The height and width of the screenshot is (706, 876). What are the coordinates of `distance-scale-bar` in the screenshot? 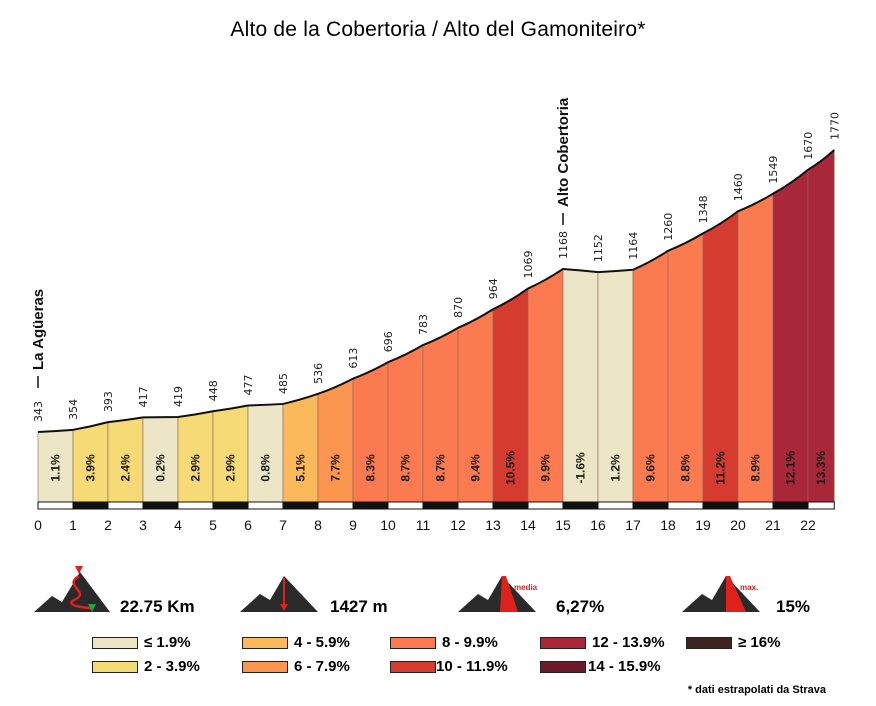 It's located at (436, 505).